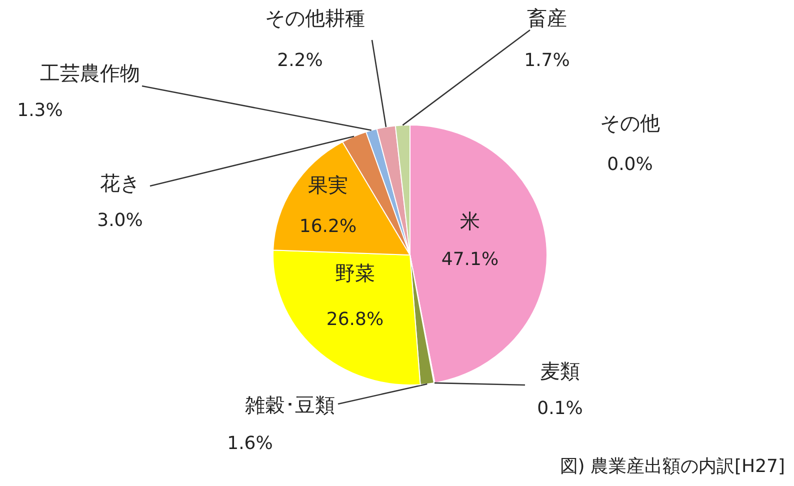 This screenshot has width=794, height=486. What do you see at coordinates (547, 18) in the screenshot?
I see `slice-label: 畜産` at bounding box center [547, 18].